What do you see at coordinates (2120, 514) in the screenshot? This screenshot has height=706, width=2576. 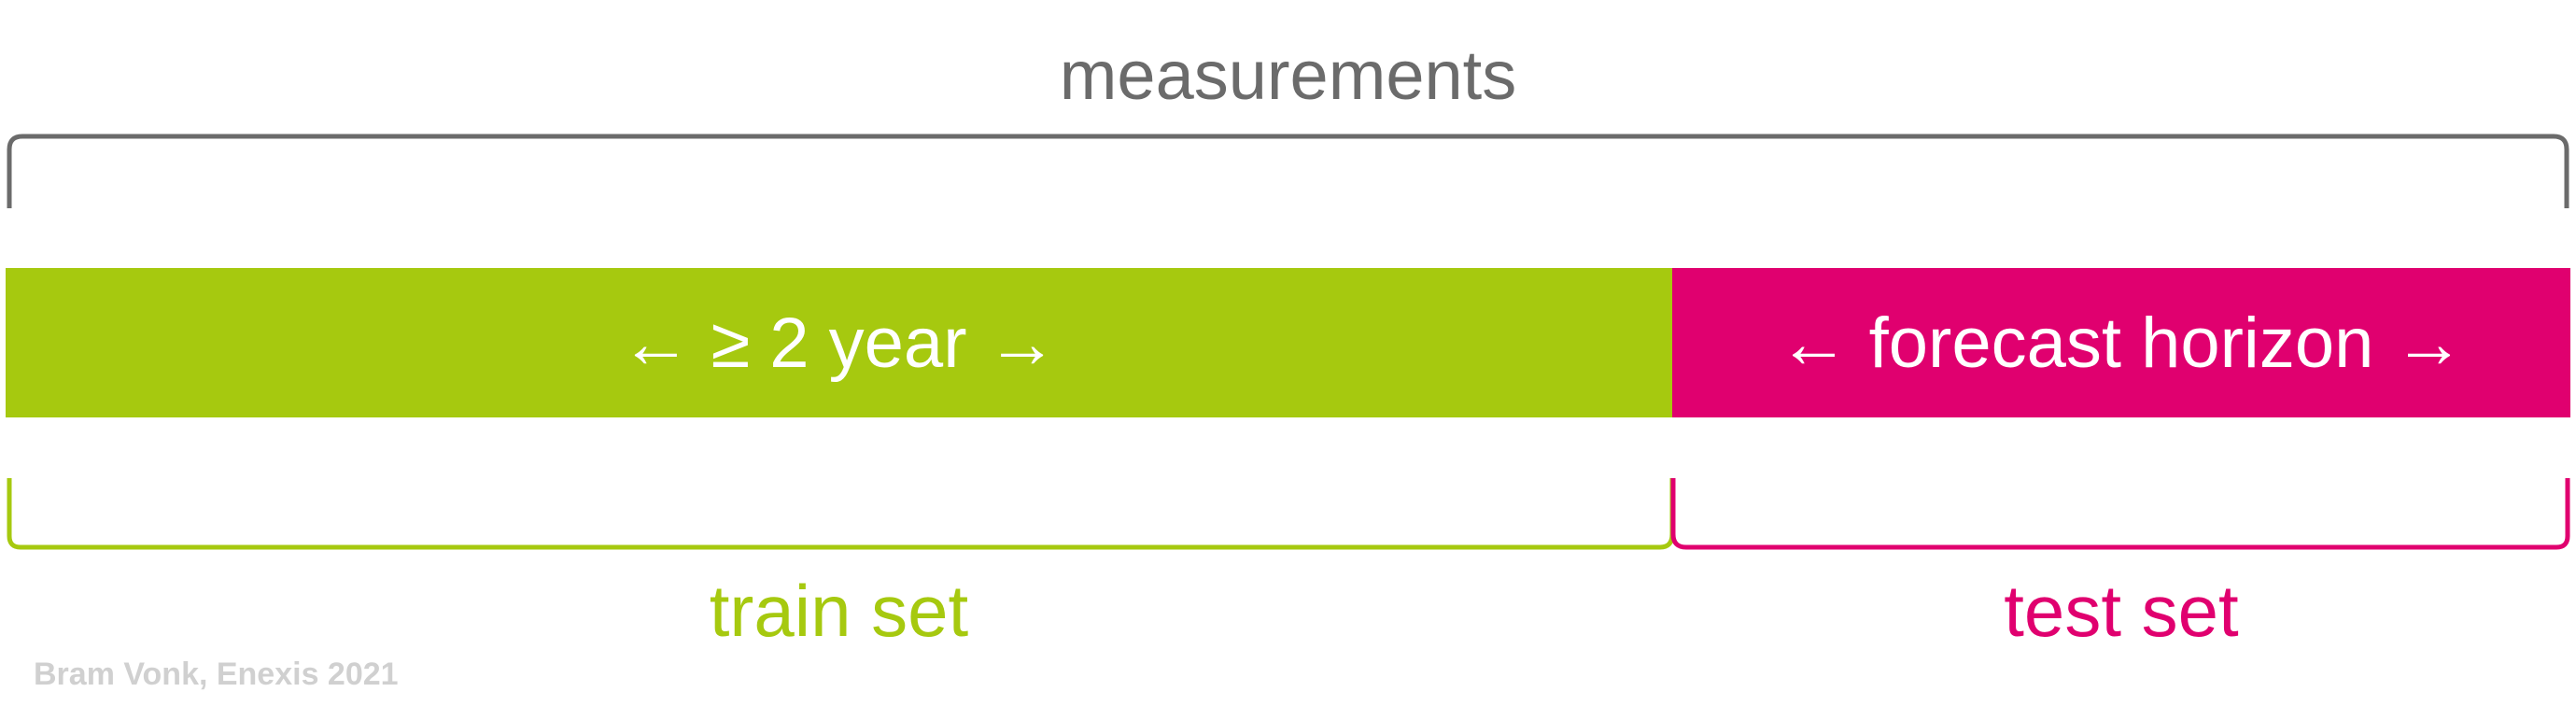 I see `test-set-bracket` at bounding box center [2120, 514].